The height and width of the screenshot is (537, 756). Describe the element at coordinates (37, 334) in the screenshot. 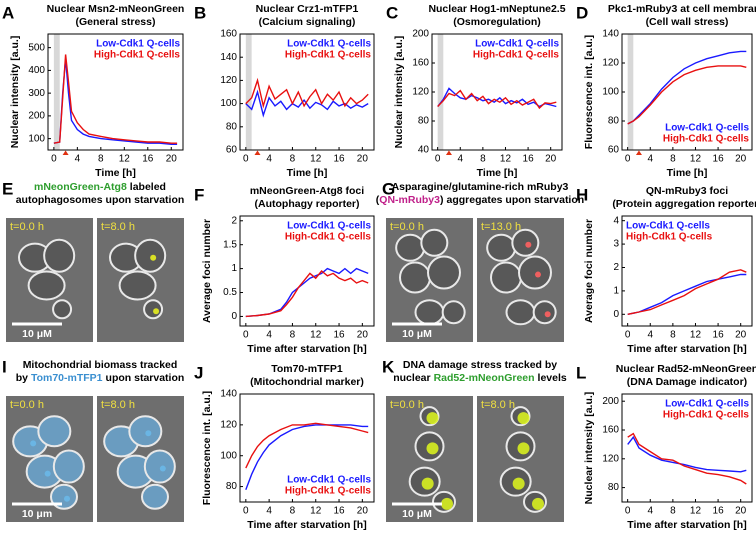

I see `scale-bar-label: 10 μM` at that location.